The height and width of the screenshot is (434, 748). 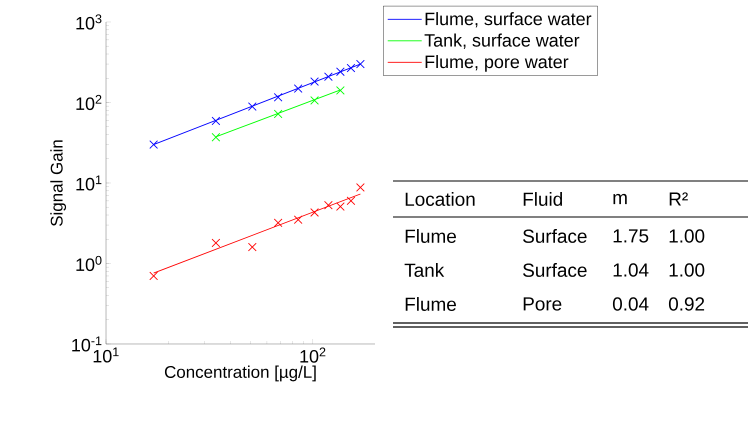 I want to click on text: 1.75, so click(x=631, y=236).